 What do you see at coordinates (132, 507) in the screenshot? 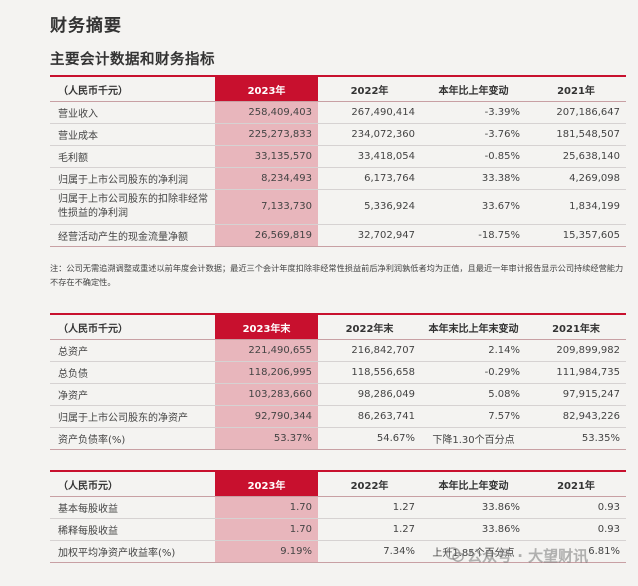
I see `row-label: 基本每股收益` at bounding box center [132, 507].